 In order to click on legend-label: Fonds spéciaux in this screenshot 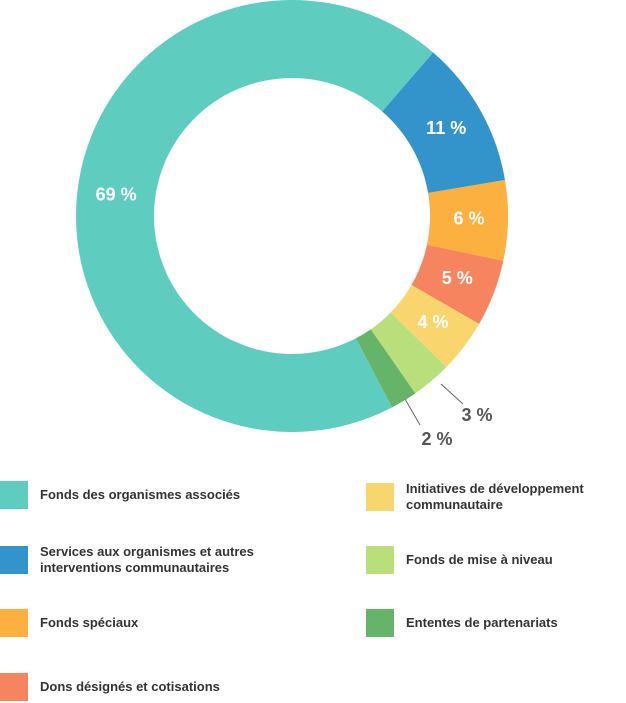, I will do `click(89, 622)`.